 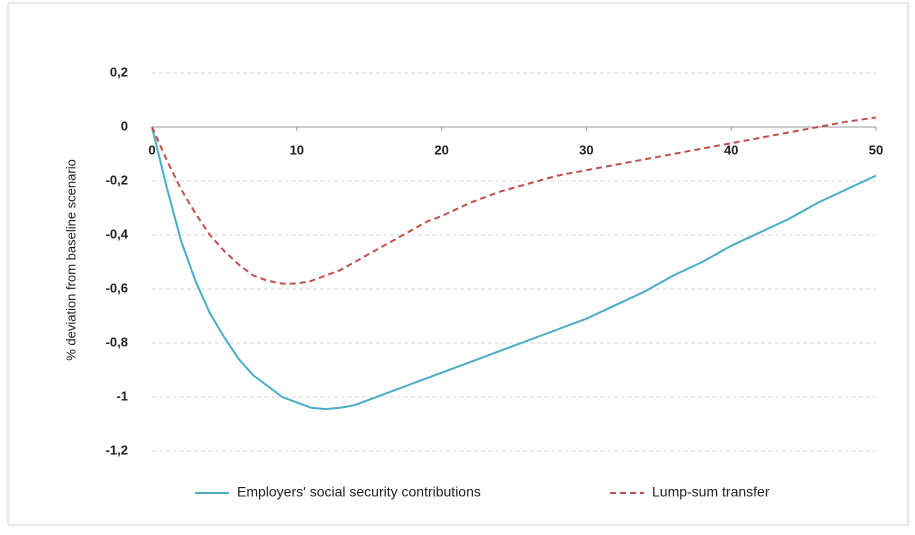 What do you see at coordinates (586, 149) in the screenshot?
I see `x-tick-label: 30` at bounding box center [586, 149].